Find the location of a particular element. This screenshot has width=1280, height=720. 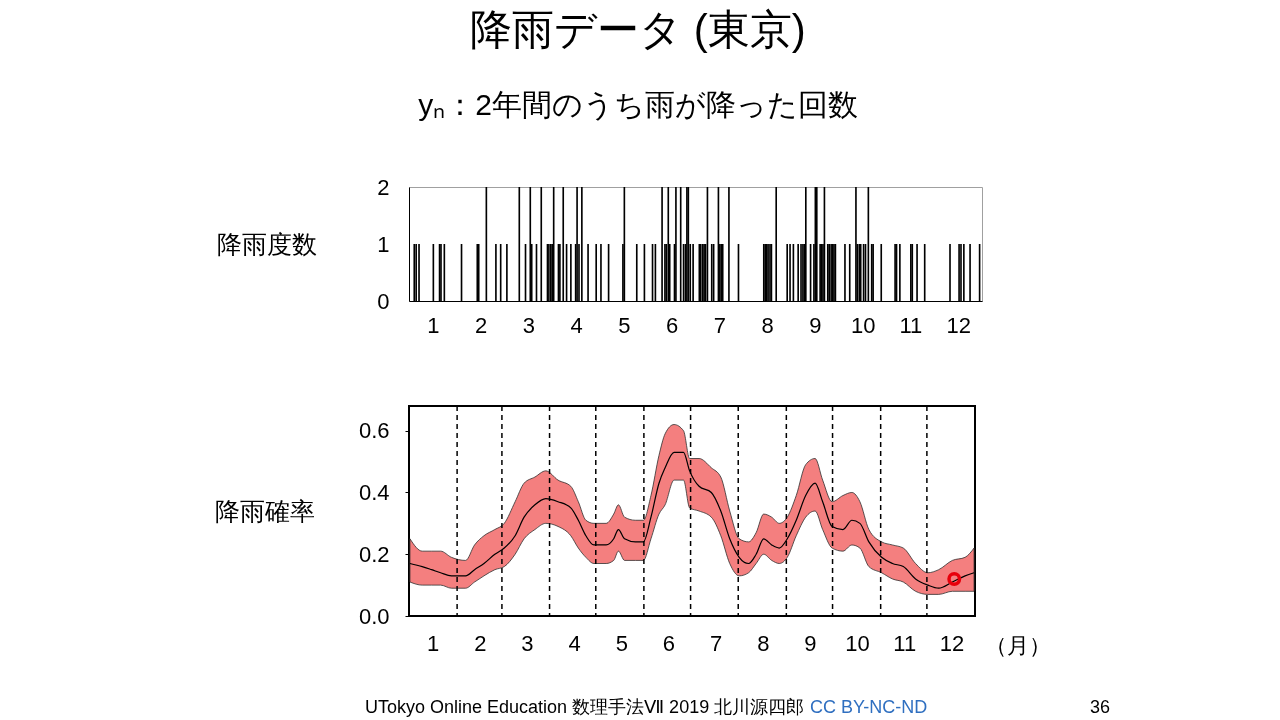

y-tick-label: 0 is located at coordinates (383, 301).